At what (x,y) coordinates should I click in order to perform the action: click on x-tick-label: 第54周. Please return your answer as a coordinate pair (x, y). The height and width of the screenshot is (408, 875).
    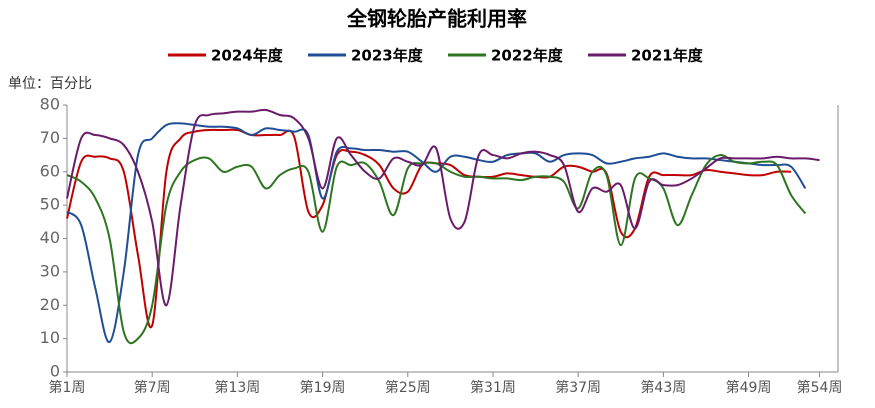
    Looking at the image, I should click on (820, 387).